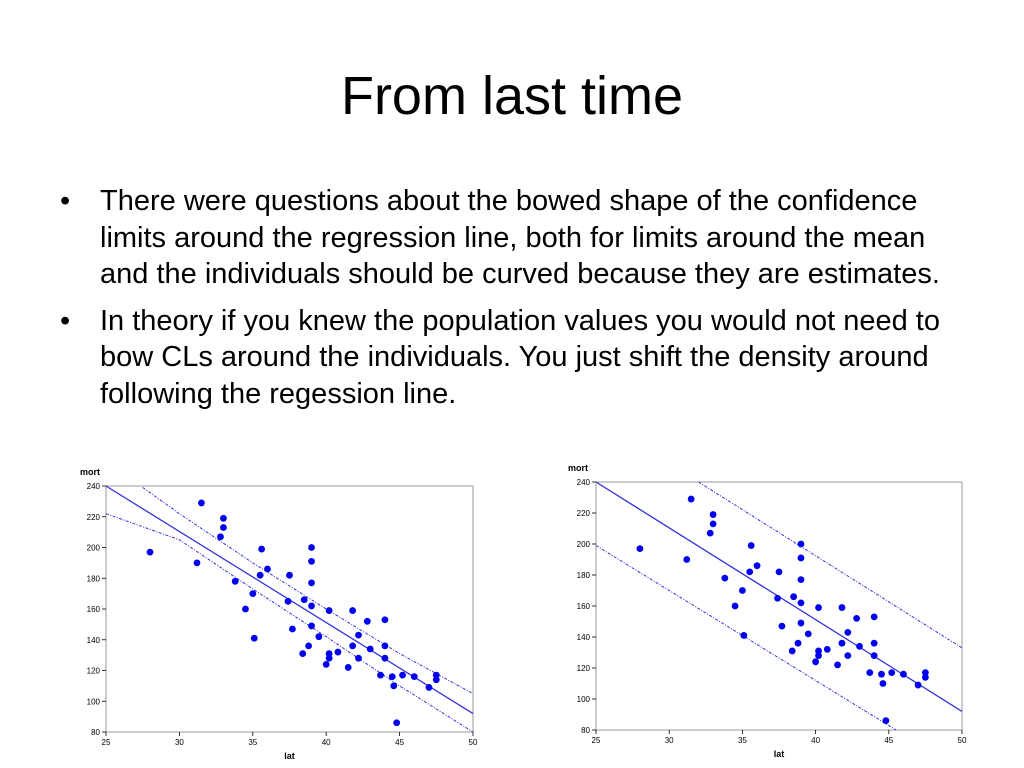 The image size is (1024, 768). I want to click on y-tick-label: 220, so click(94, 517).